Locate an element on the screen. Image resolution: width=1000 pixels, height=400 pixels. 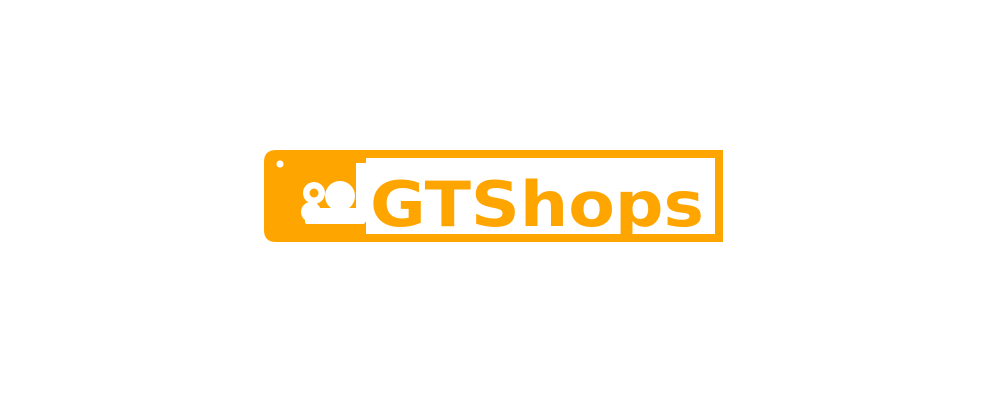
tag-hole-icon is located at coordinates (280, 164).